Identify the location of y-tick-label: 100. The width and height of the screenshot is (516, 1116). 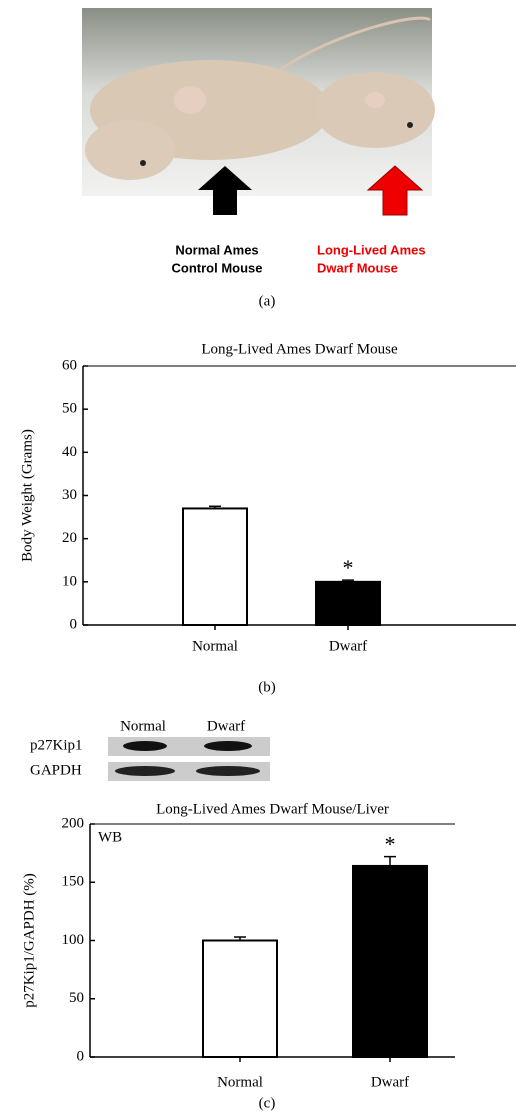
(73, 940).